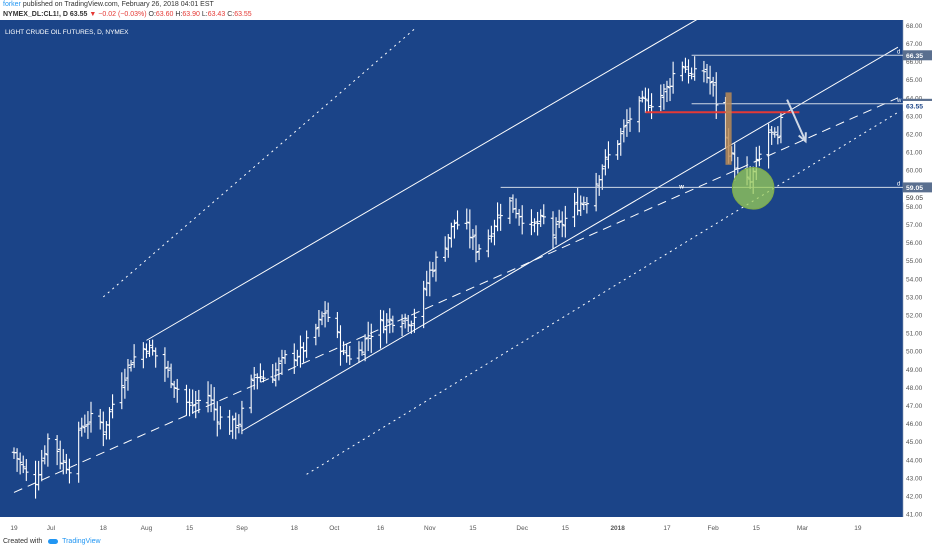  What do you see at coordinates (51, 528) in the screenshot?
I see `x-tick-label: Jul` at bounding box center [51, 528].